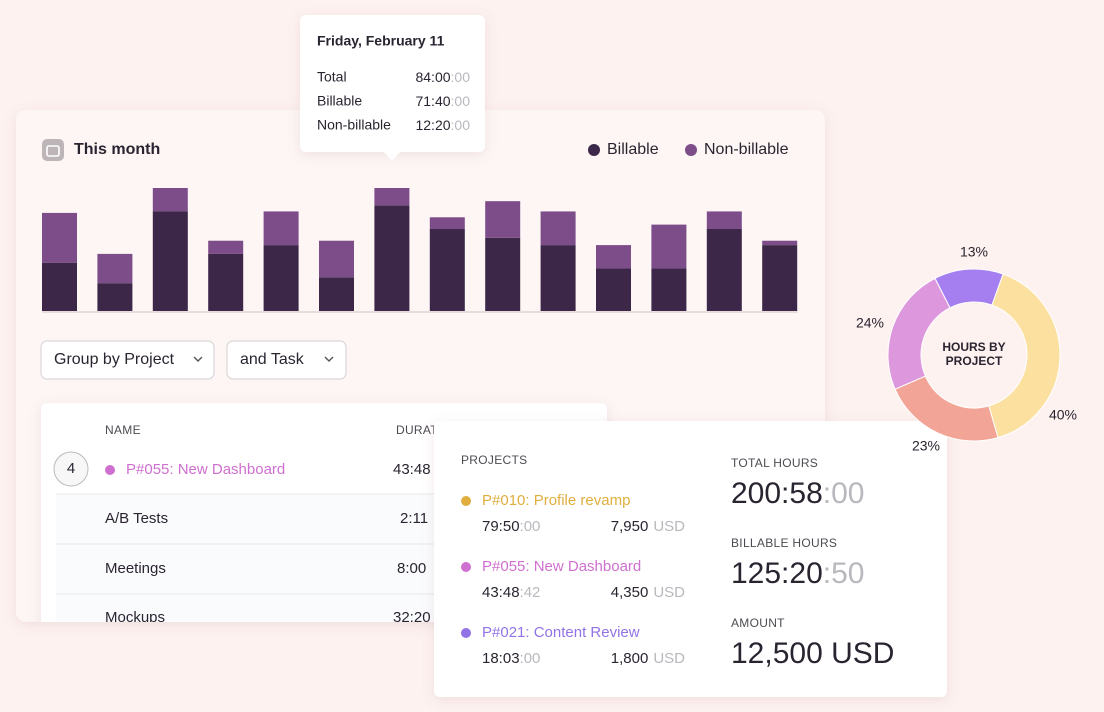  I want to click on duration: 43:48, so click(412, 469).